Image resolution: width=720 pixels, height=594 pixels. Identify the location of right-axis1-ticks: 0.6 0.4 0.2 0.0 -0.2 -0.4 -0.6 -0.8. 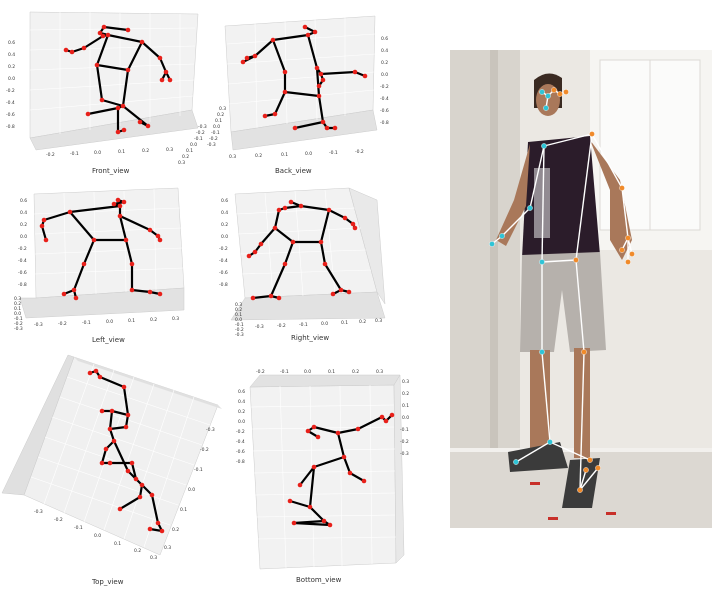
(223, 243).